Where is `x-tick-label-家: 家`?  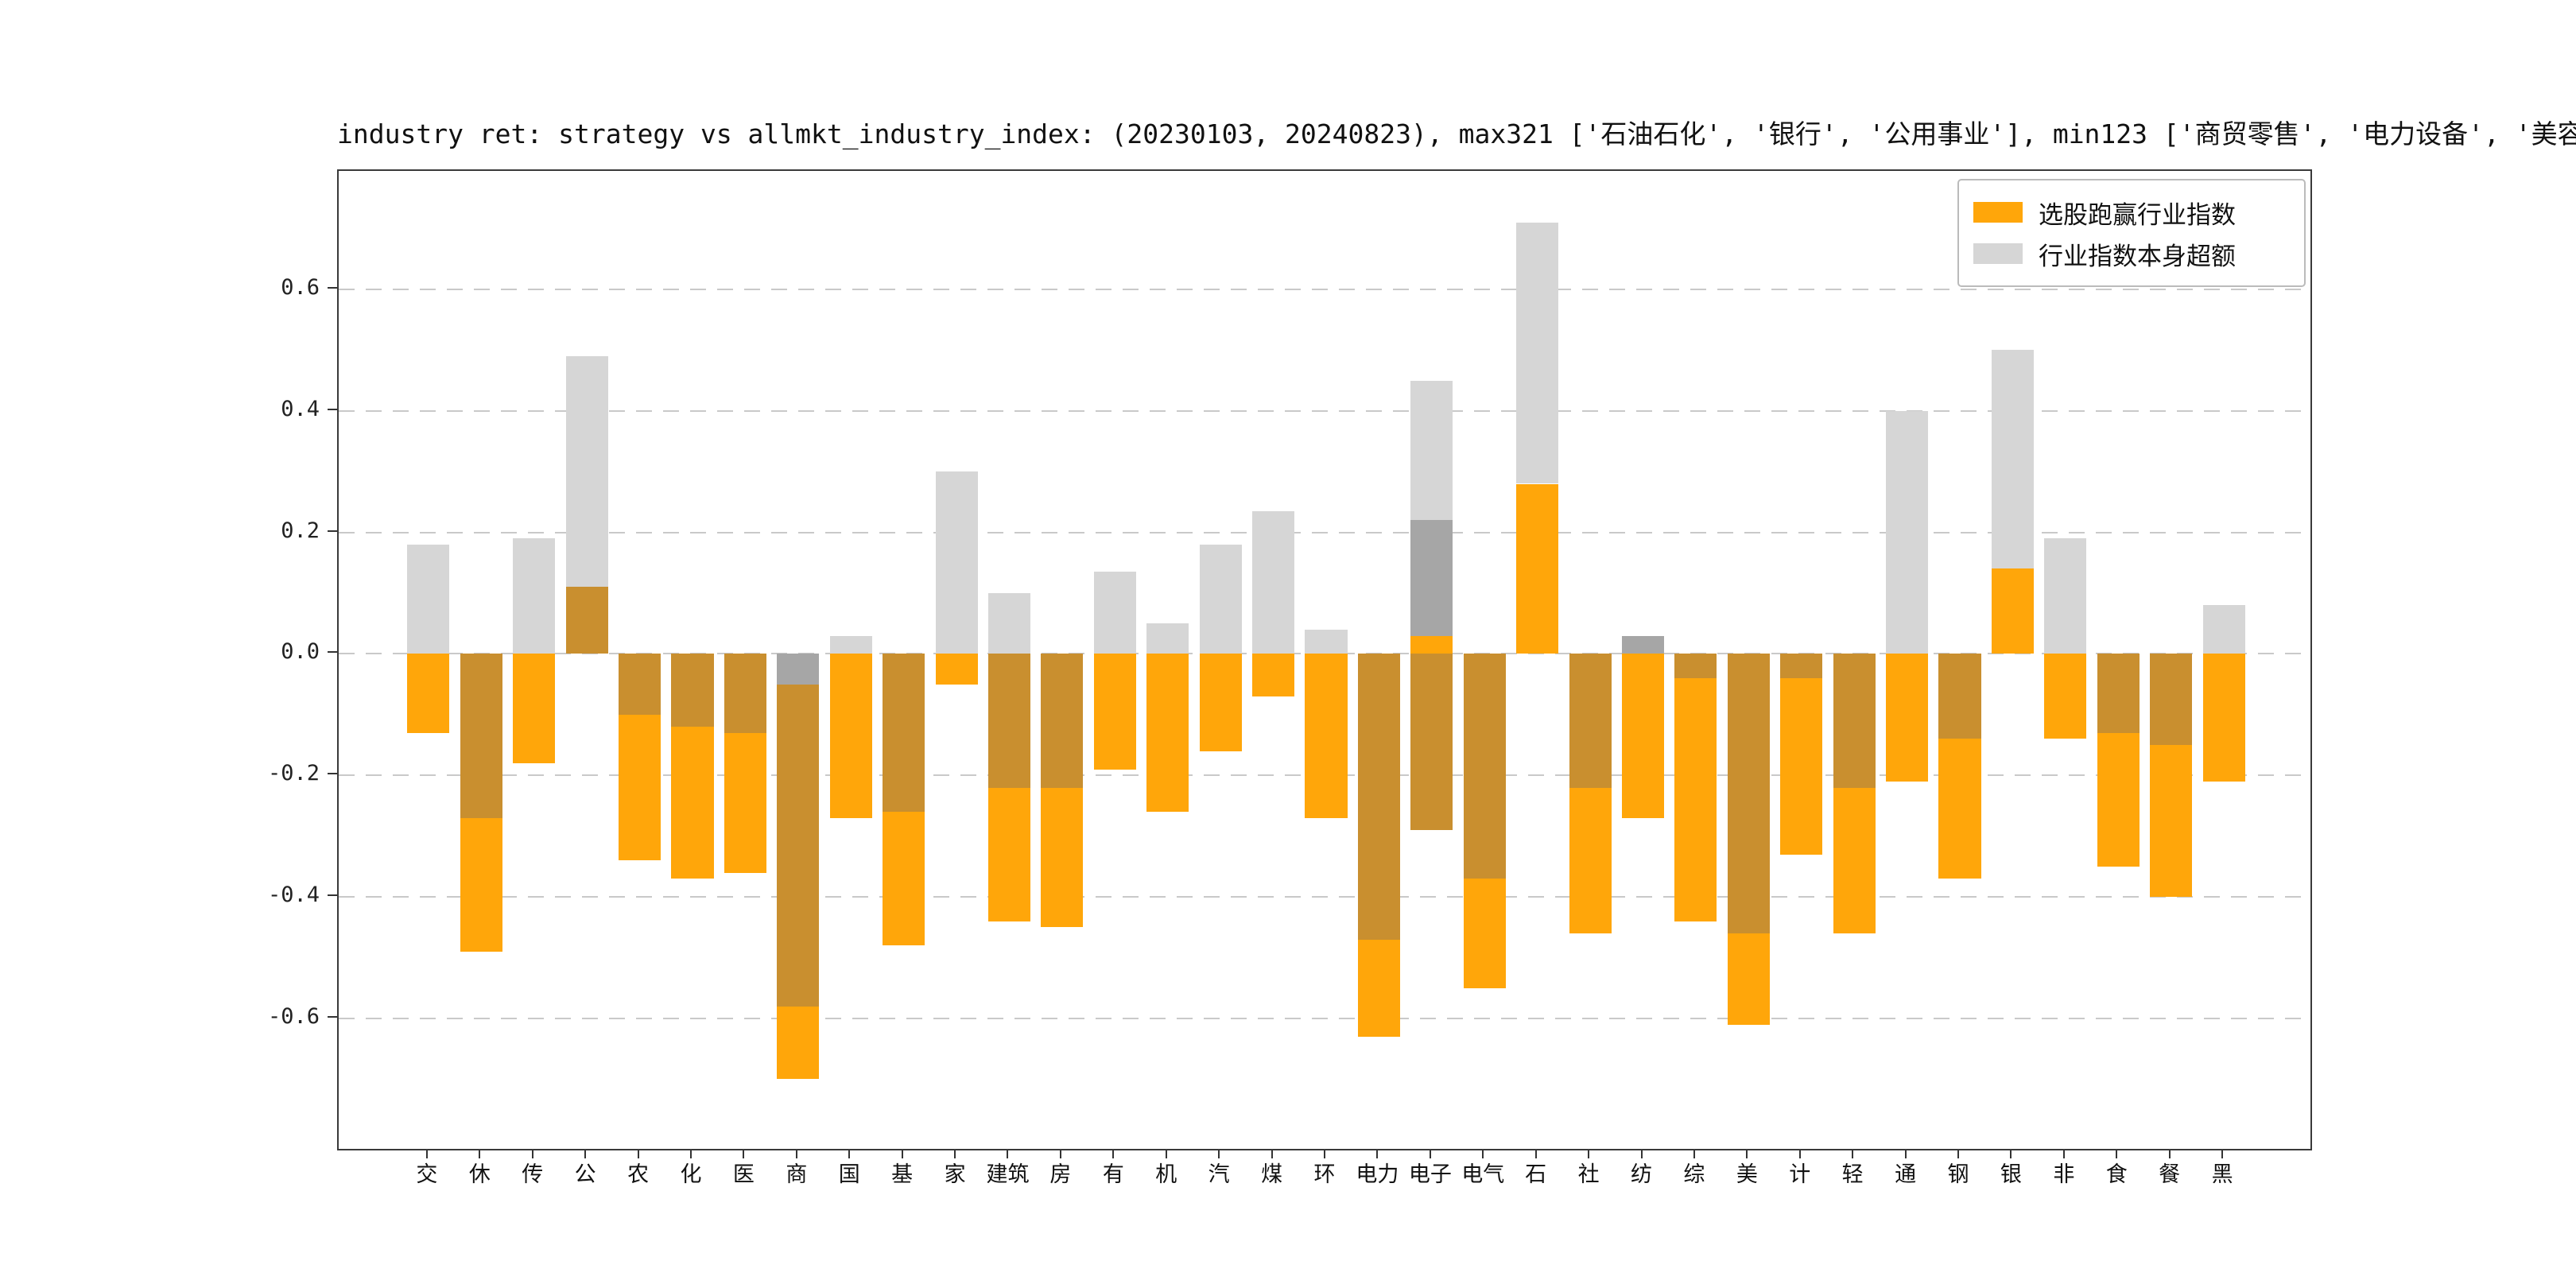
x-tick-label-家: 家 is located at coordinates (955, 1174).